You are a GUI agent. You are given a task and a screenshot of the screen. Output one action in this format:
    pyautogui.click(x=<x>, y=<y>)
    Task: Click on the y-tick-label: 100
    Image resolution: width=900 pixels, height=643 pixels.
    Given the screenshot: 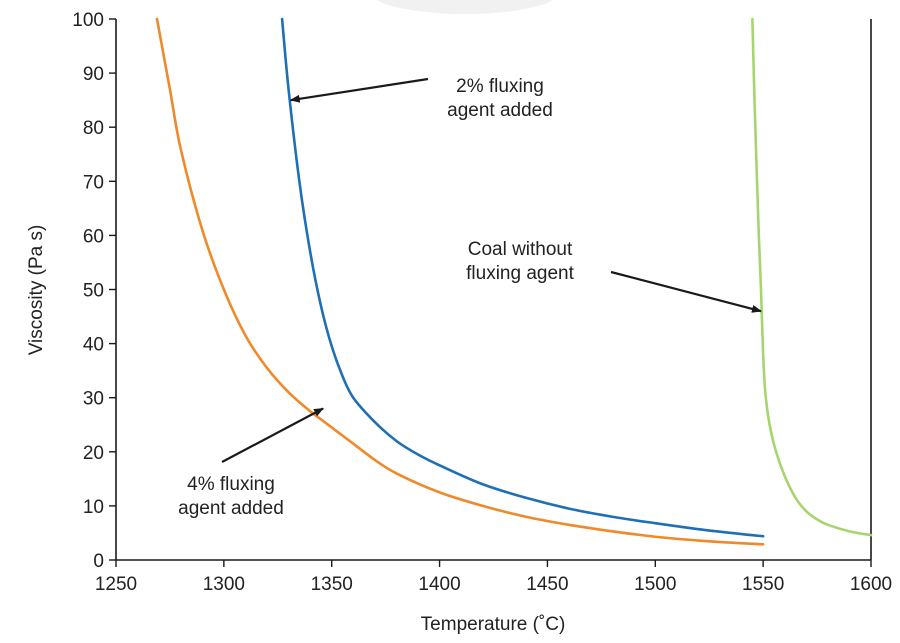 What is the action you would take?
    pyautogui.click(x=88, y=20)
    